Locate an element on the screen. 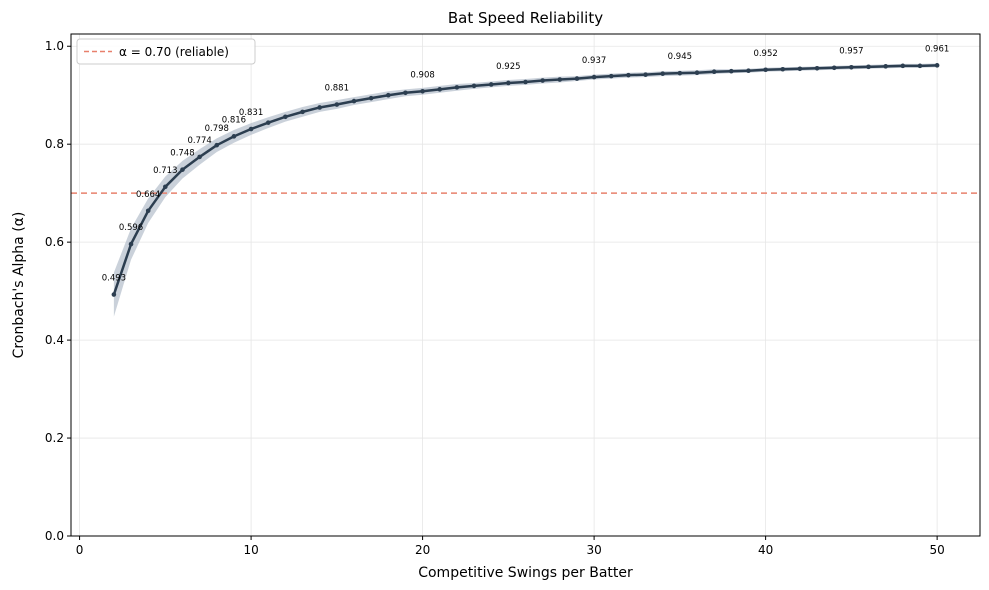 The height and width of the screenshot is (590, 989). chart-title: Bat Speed Reliability is located at coordinates (525, 18).